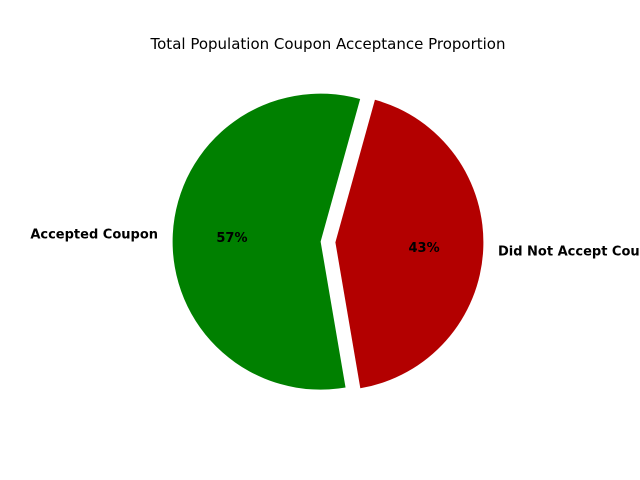 The height and width of the screenshot is (480, 640). I want to click on pie-slice-not-accepted, so click(409, 244).